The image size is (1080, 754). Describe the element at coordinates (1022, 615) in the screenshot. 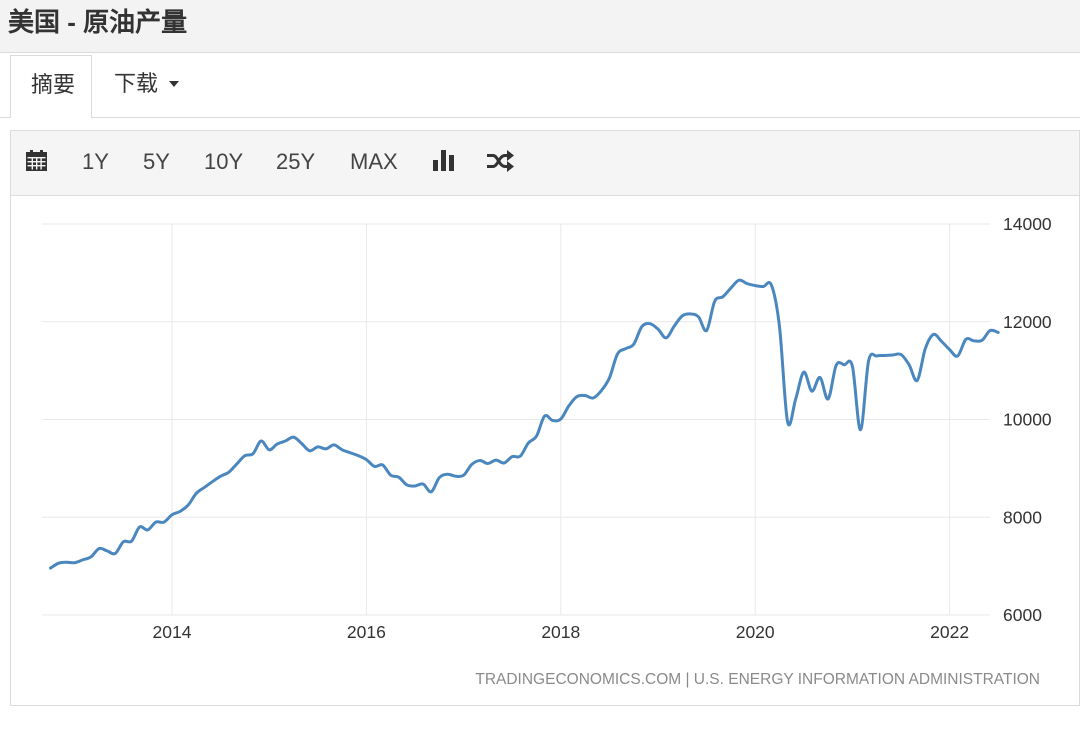

I see `y-tick-label: 6000` at that location.